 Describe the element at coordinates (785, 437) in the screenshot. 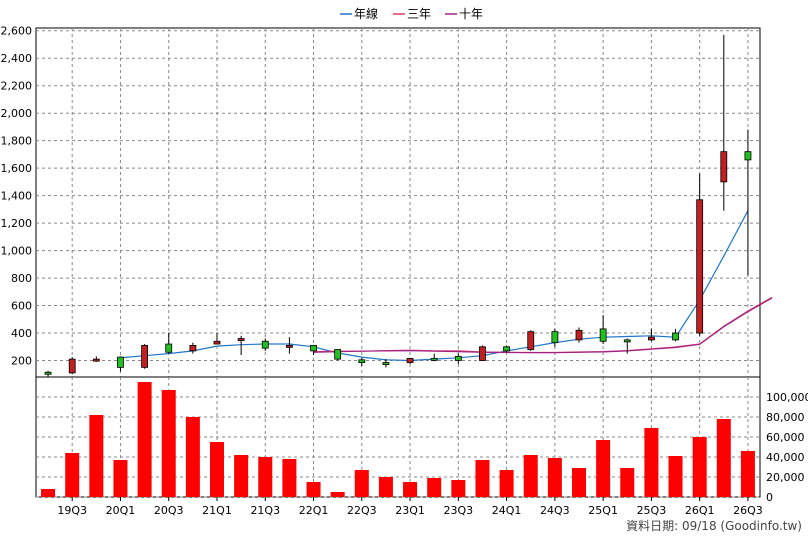

I see `volume-tick-label: 60,000` at that location.